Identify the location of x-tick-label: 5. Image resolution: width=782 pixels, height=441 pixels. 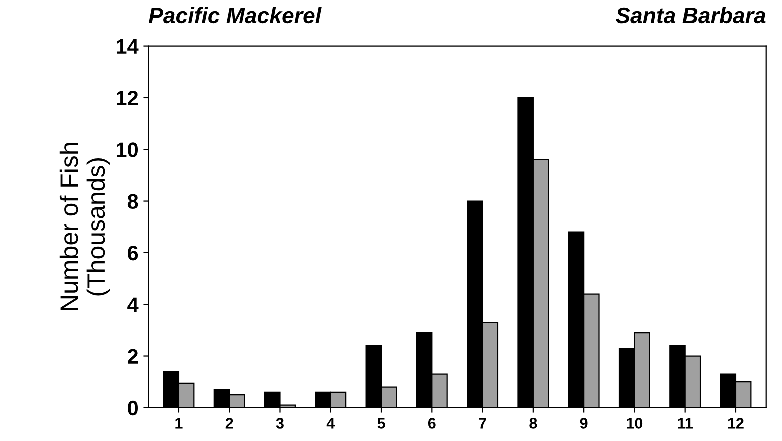
(382, 423).